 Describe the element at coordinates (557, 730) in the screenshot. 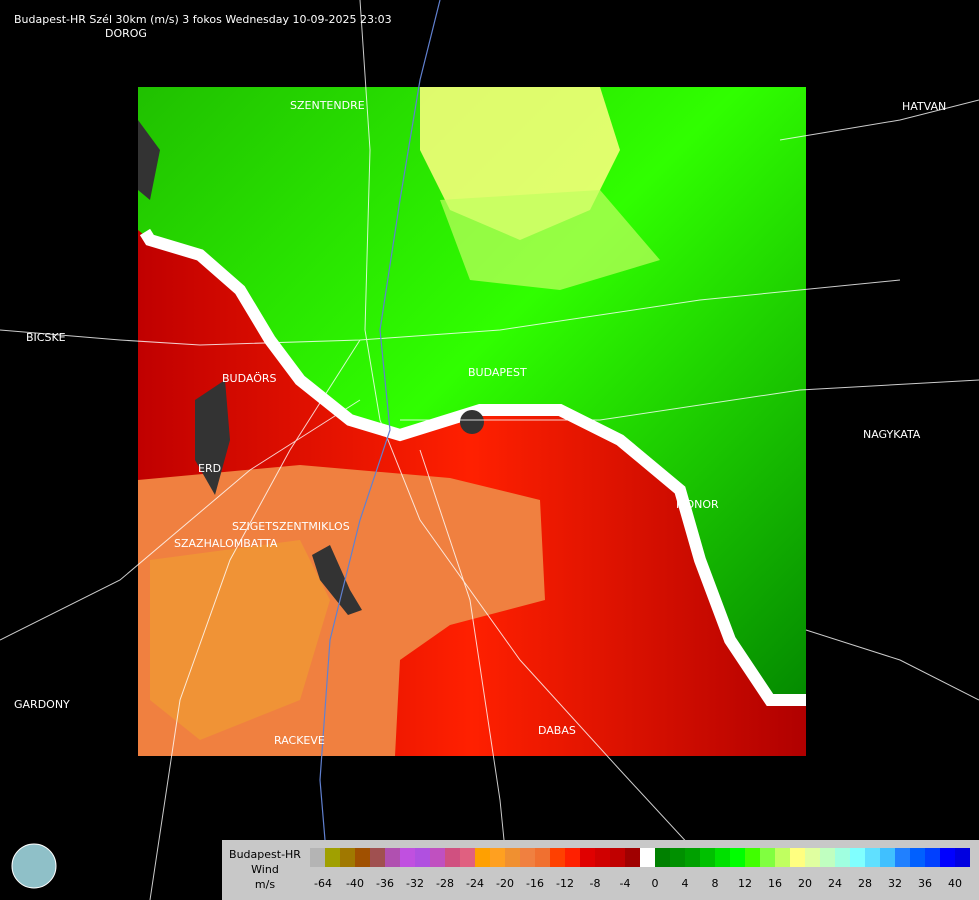

I see `place-label: DABAS` at that location.